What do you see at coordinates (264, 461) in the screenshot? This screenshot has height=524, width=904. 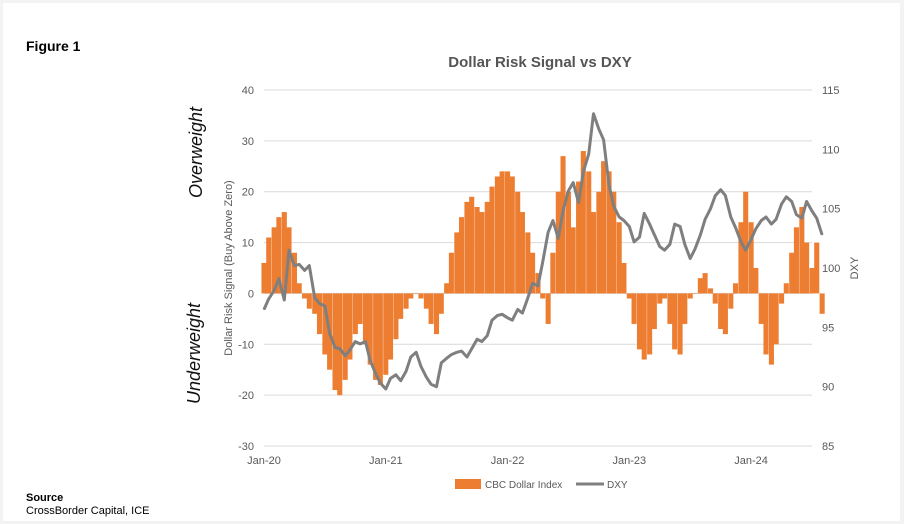 I see `x-tick-label: Jan-20` at bounding box center [264, 461].